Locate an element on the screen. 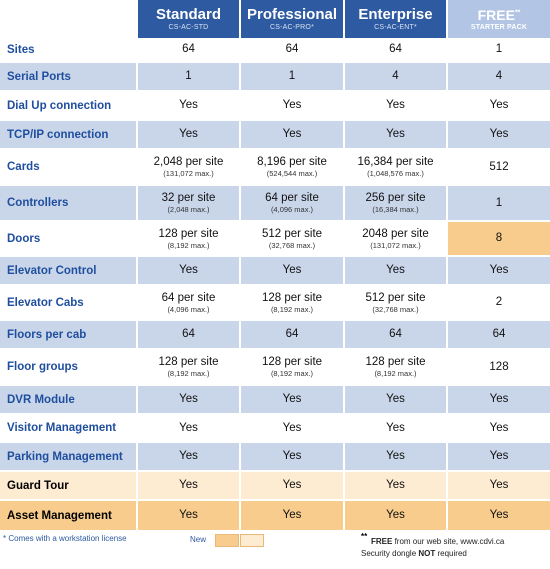 This screenshot has height=569, width=550. cell-max-value: (1,048,576 max.) is located at coordinates (395, 173).